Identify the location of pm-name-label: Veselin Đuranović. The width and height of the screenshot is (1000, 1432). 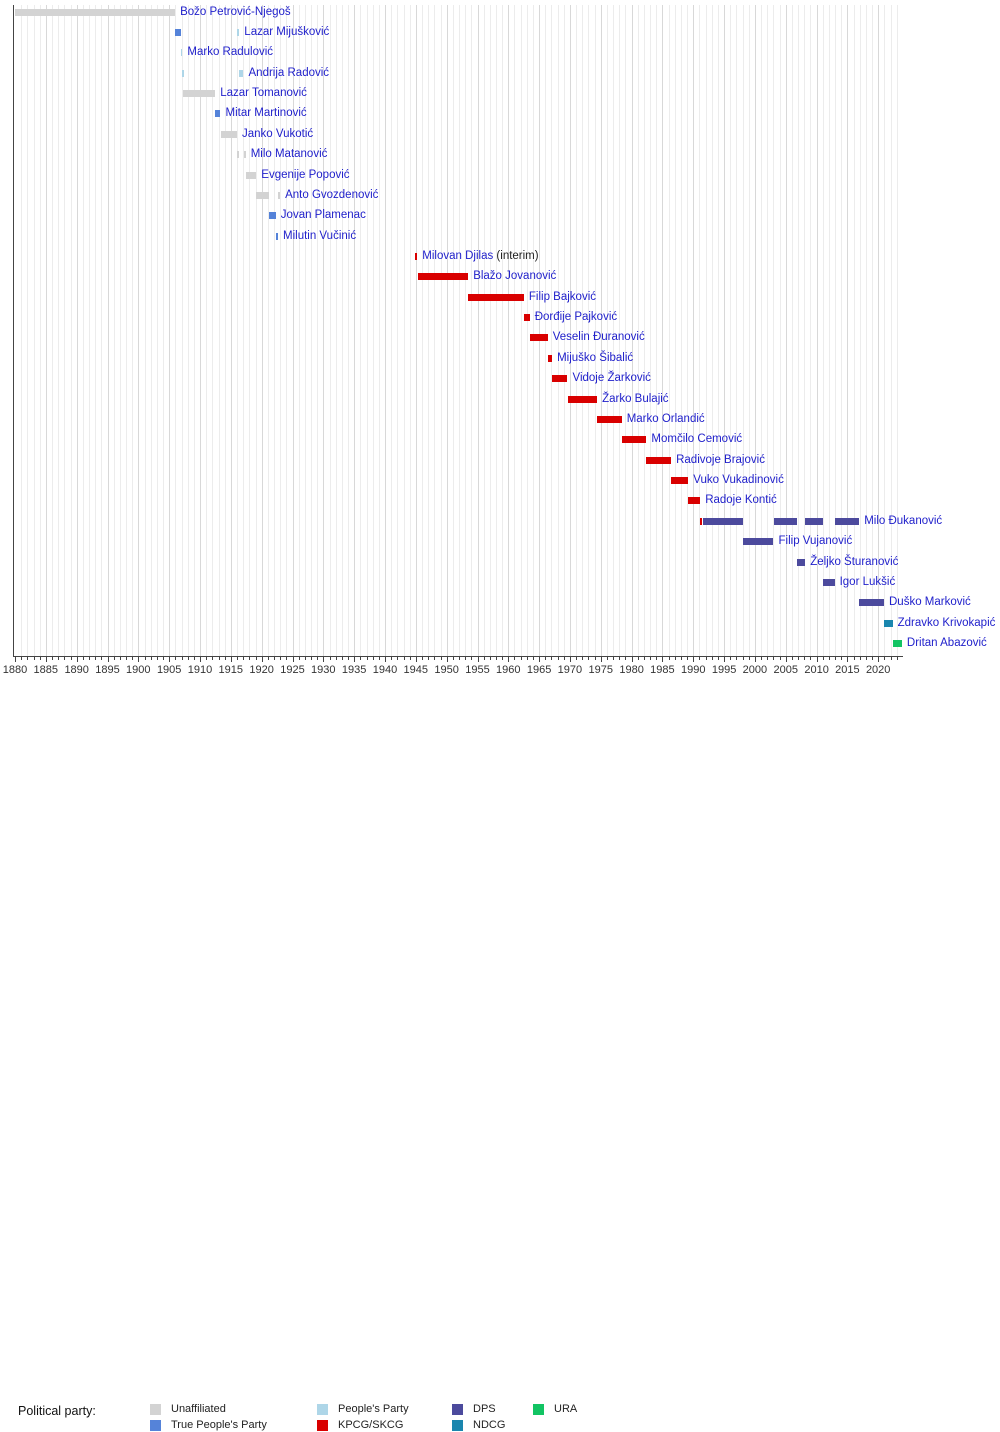
(598, 337).